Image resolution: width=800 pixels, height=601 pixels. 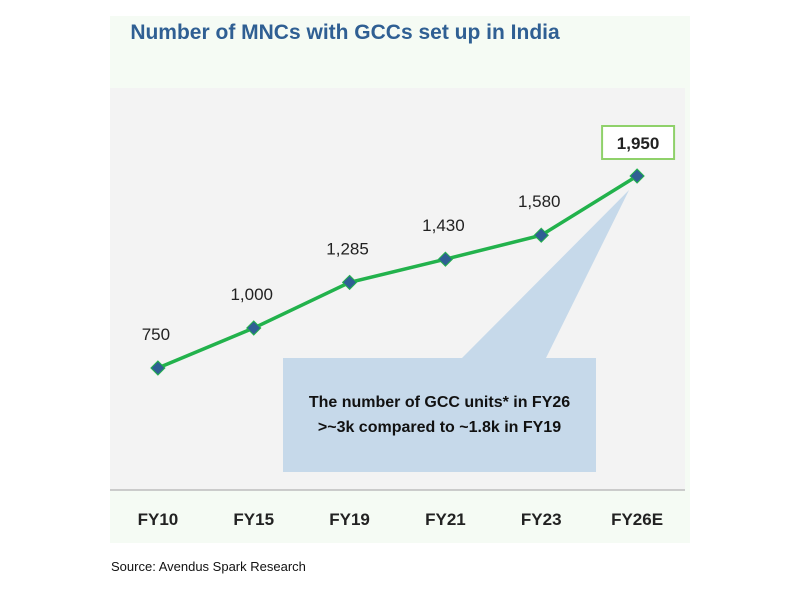 What do you see at coordinates (253, 519) in the screenshot?
I see `x-tick-label: FY15` at bounding box center [253, 519].